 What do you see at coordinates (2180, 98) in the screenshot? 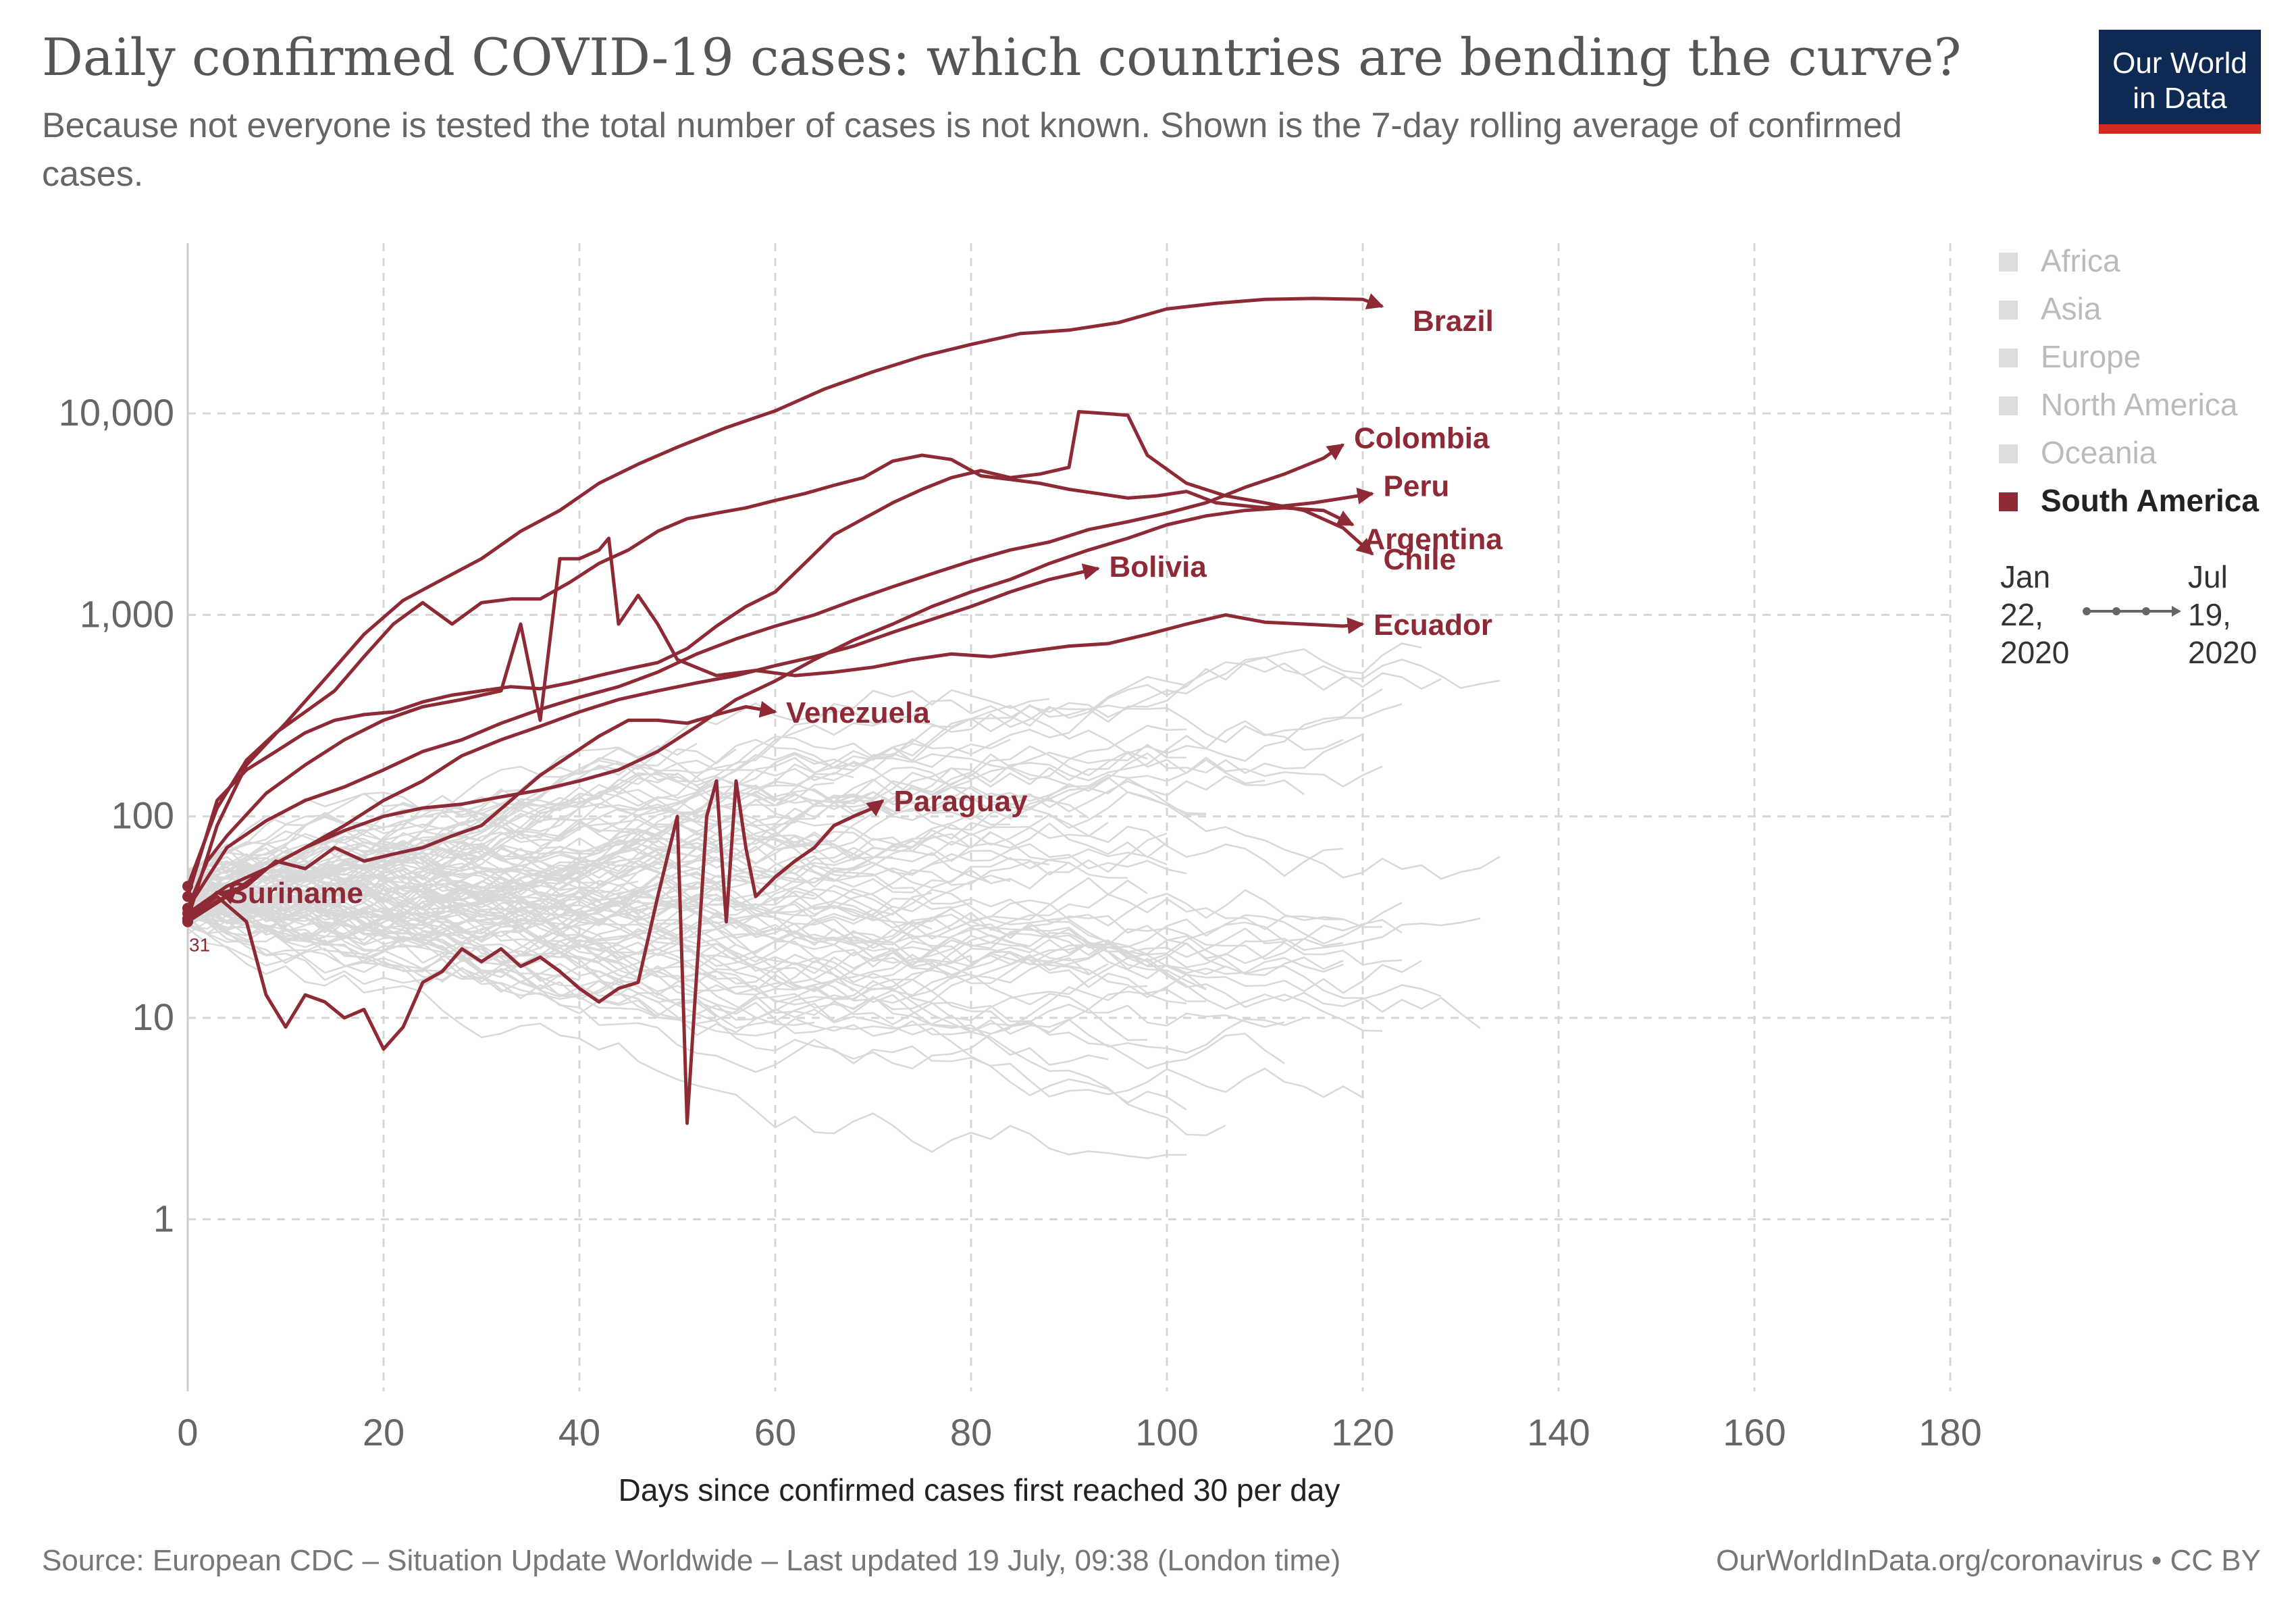
I see `logo-line-2: in Data` at bounding box center [2180, 98].